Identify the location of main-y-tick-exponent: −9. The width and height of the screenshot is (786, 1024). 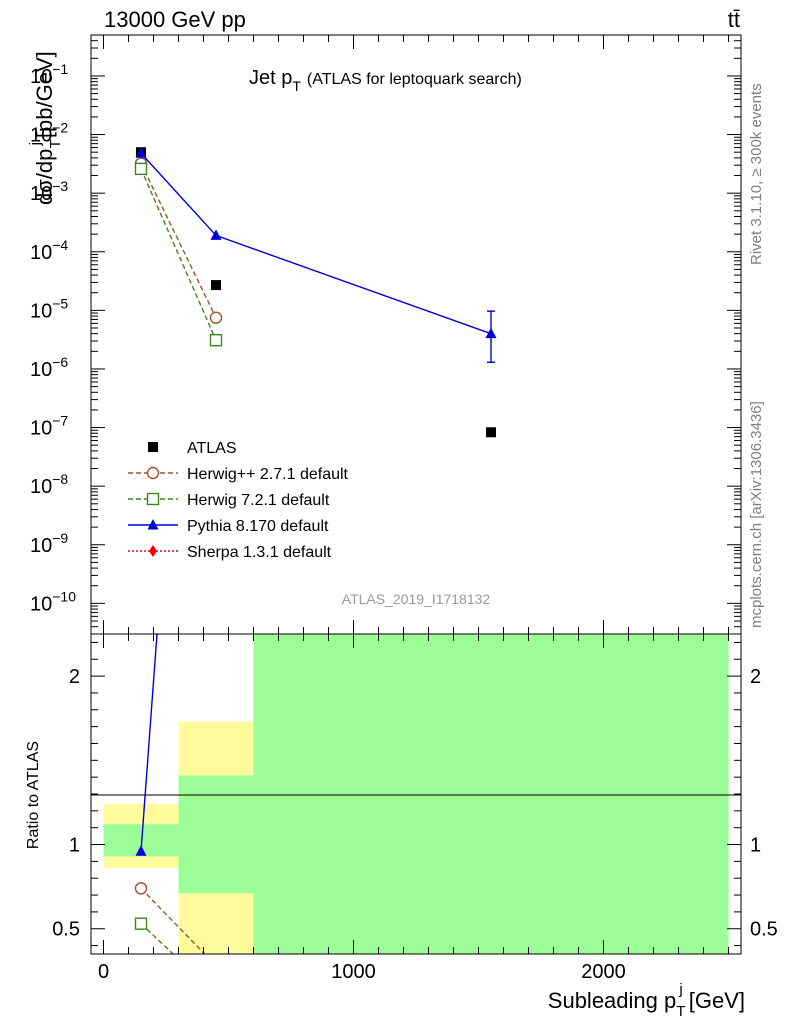
(60, 538).